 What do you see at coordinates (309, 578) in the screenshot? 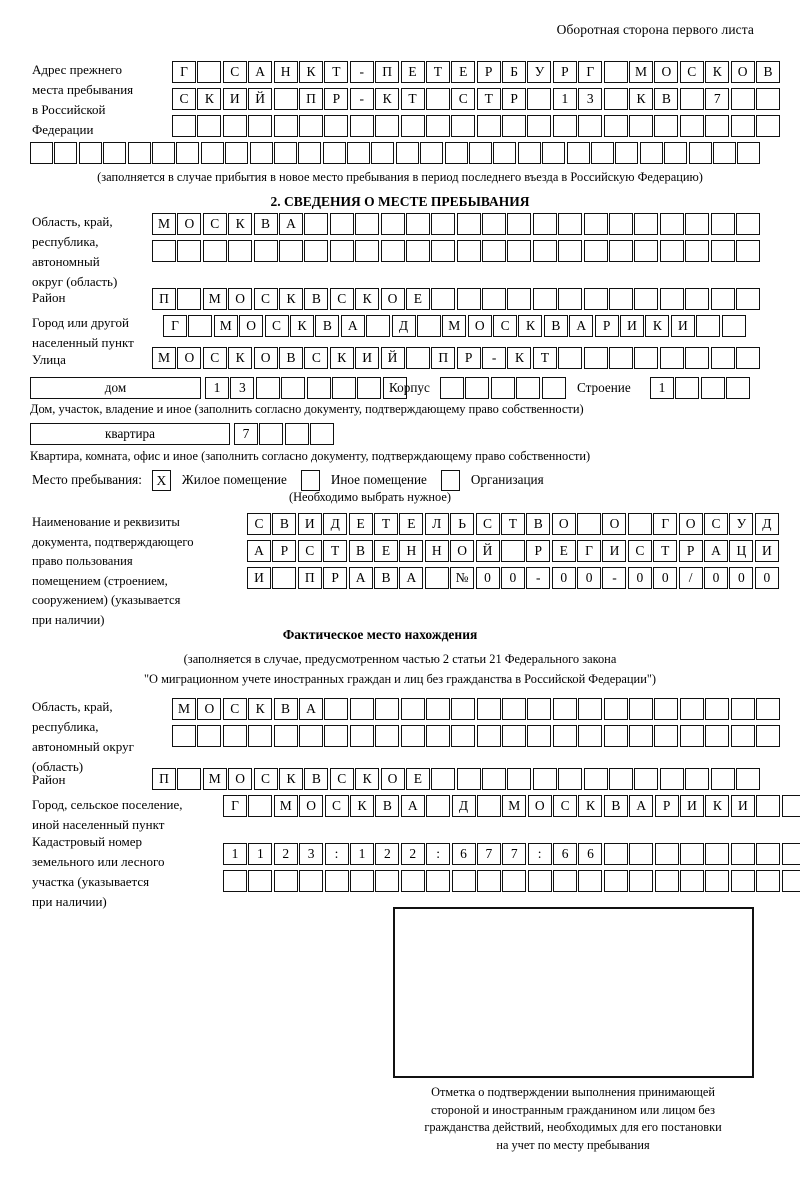
I see `document-r3-cell-3: П` at bounding box center [309, 578].